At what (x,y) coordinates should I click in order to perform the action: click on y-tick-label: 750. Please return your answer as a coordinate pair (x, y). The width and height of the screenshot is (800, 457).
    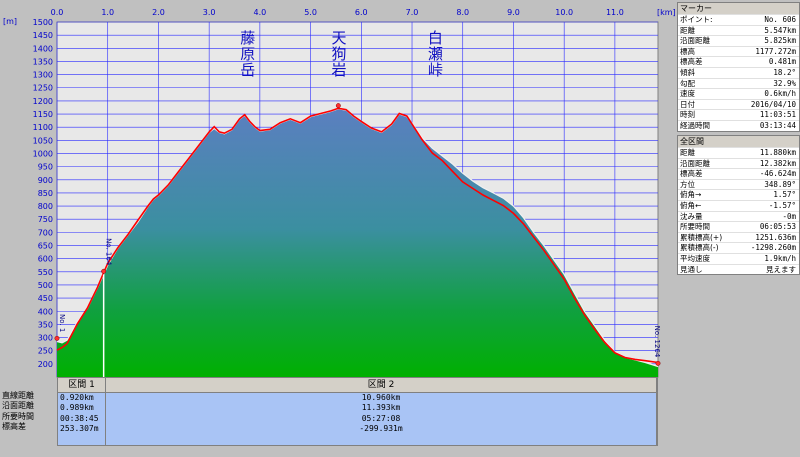
    Looking at the image, I should click on (45, 219).